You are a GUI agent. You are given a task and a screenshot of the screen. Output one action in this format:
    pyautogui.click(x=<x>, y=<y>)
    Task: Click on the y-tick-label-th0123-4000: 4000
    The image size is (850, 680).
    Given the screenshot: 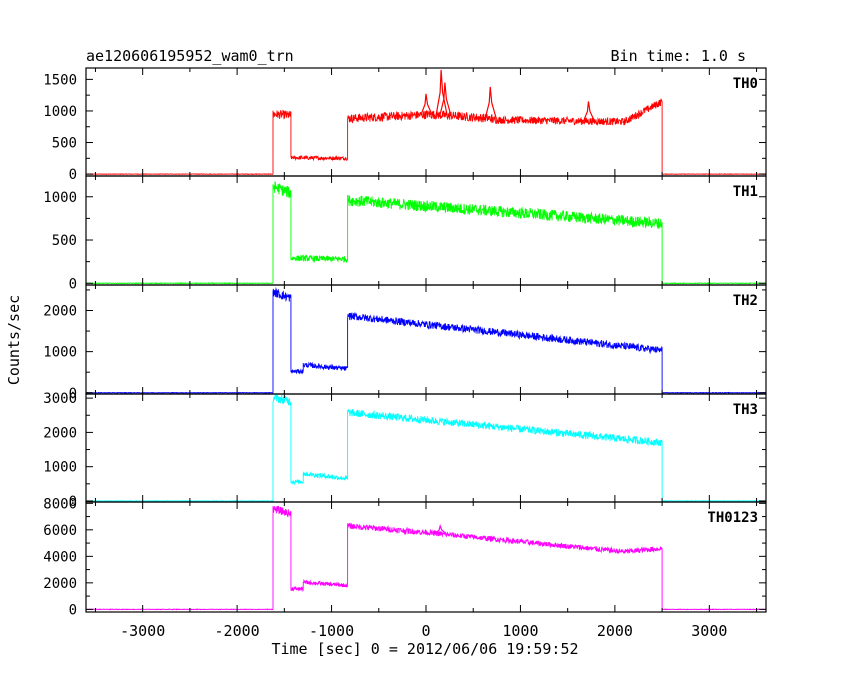 What is the action you would take?
    pyautogui.click(x=60, y=557)
    